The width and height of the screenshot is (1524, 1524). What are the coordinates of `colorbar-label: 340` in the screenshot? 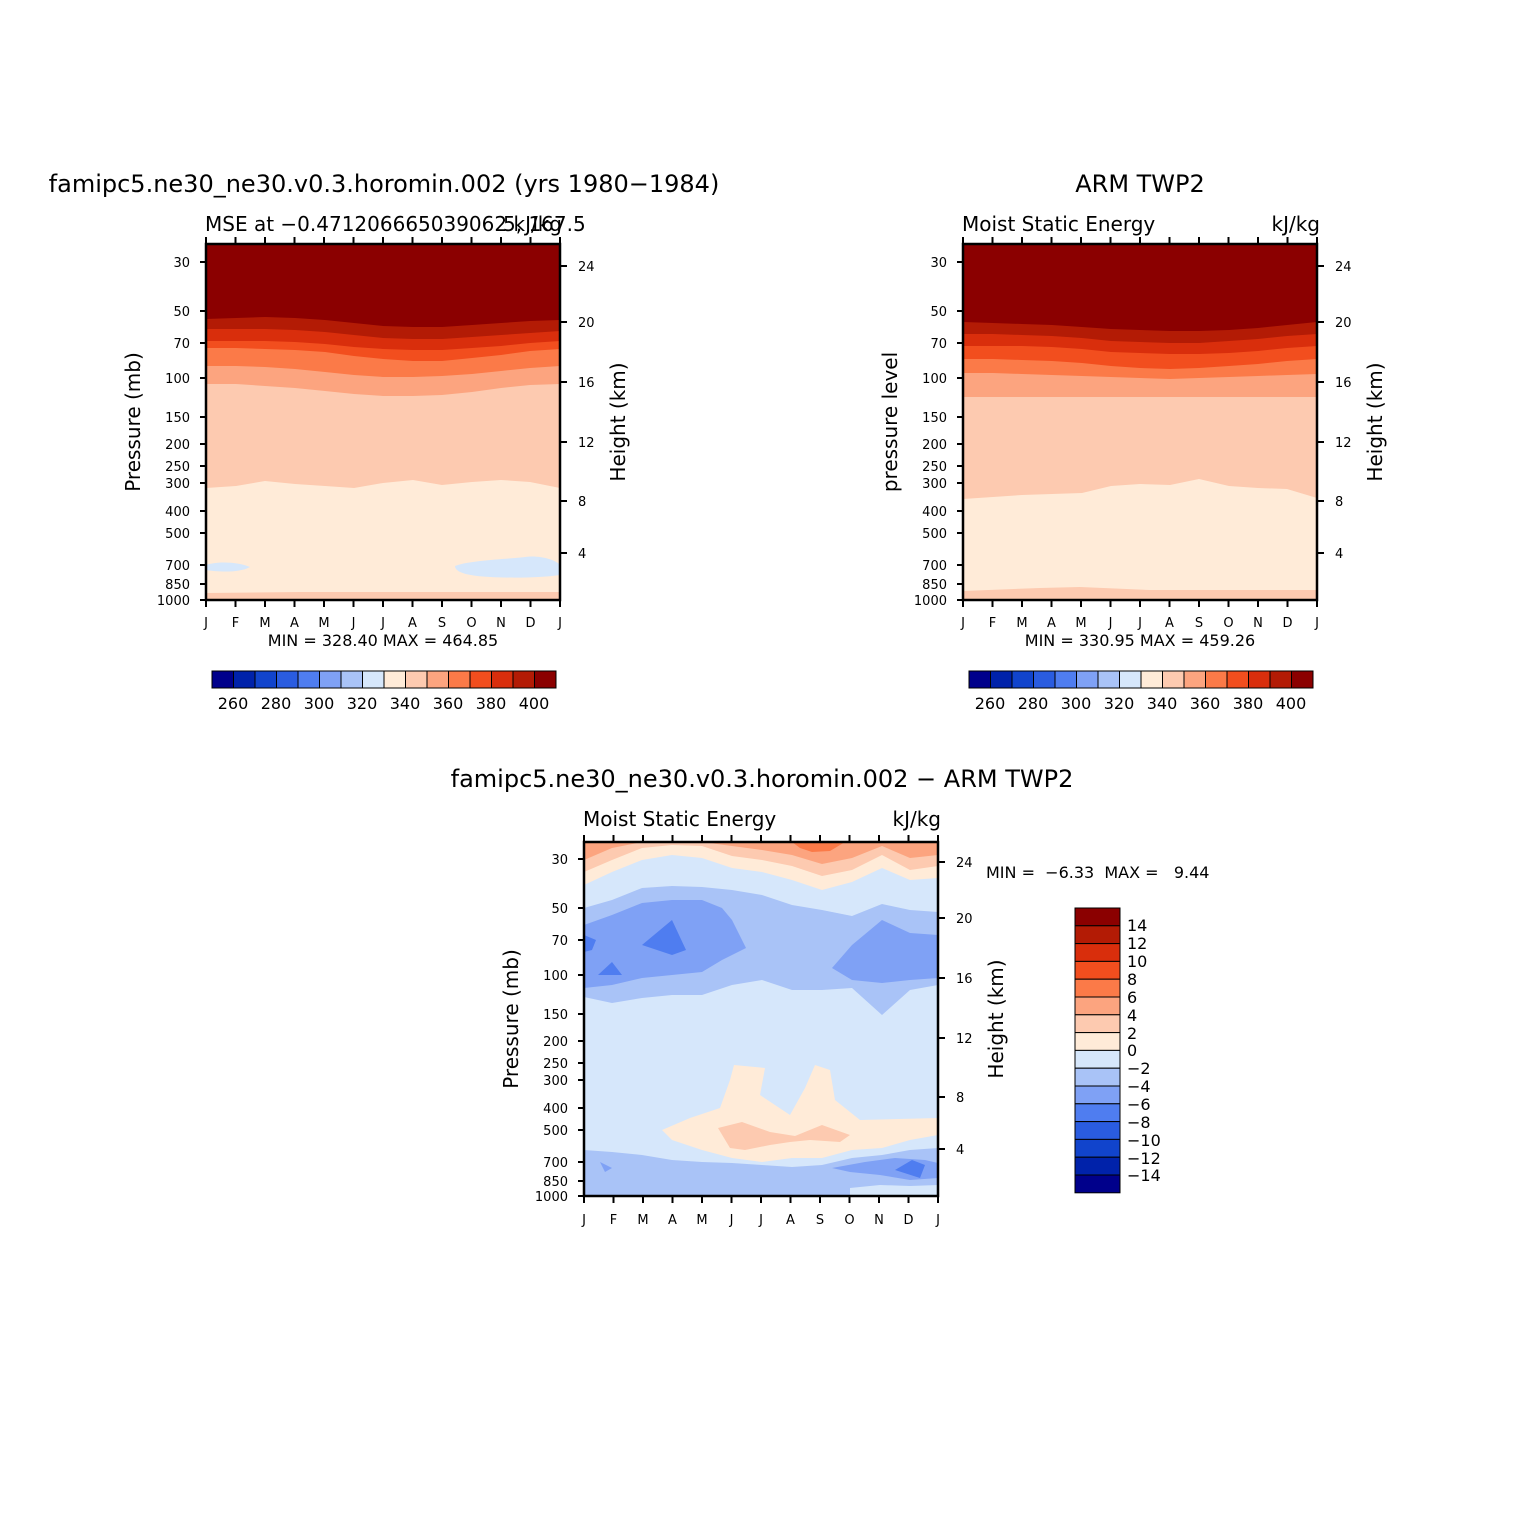 It's located at (405, 703).